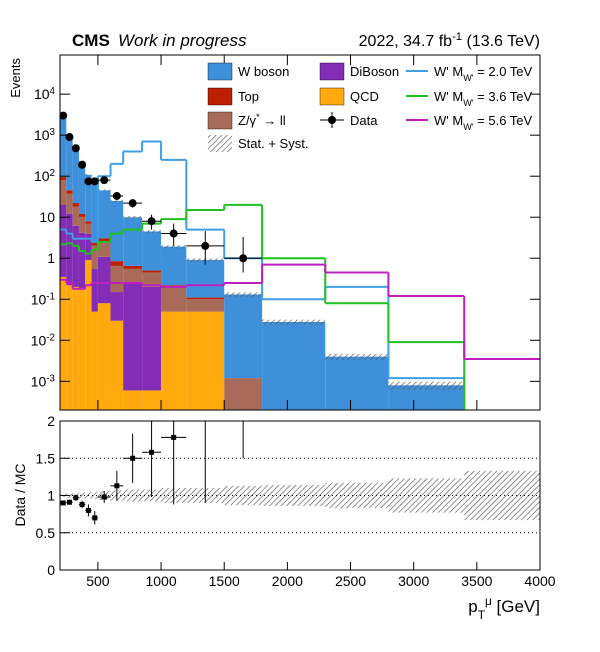  I want to click on ratio-y-tick-label: 1.5, so click(46, 458).